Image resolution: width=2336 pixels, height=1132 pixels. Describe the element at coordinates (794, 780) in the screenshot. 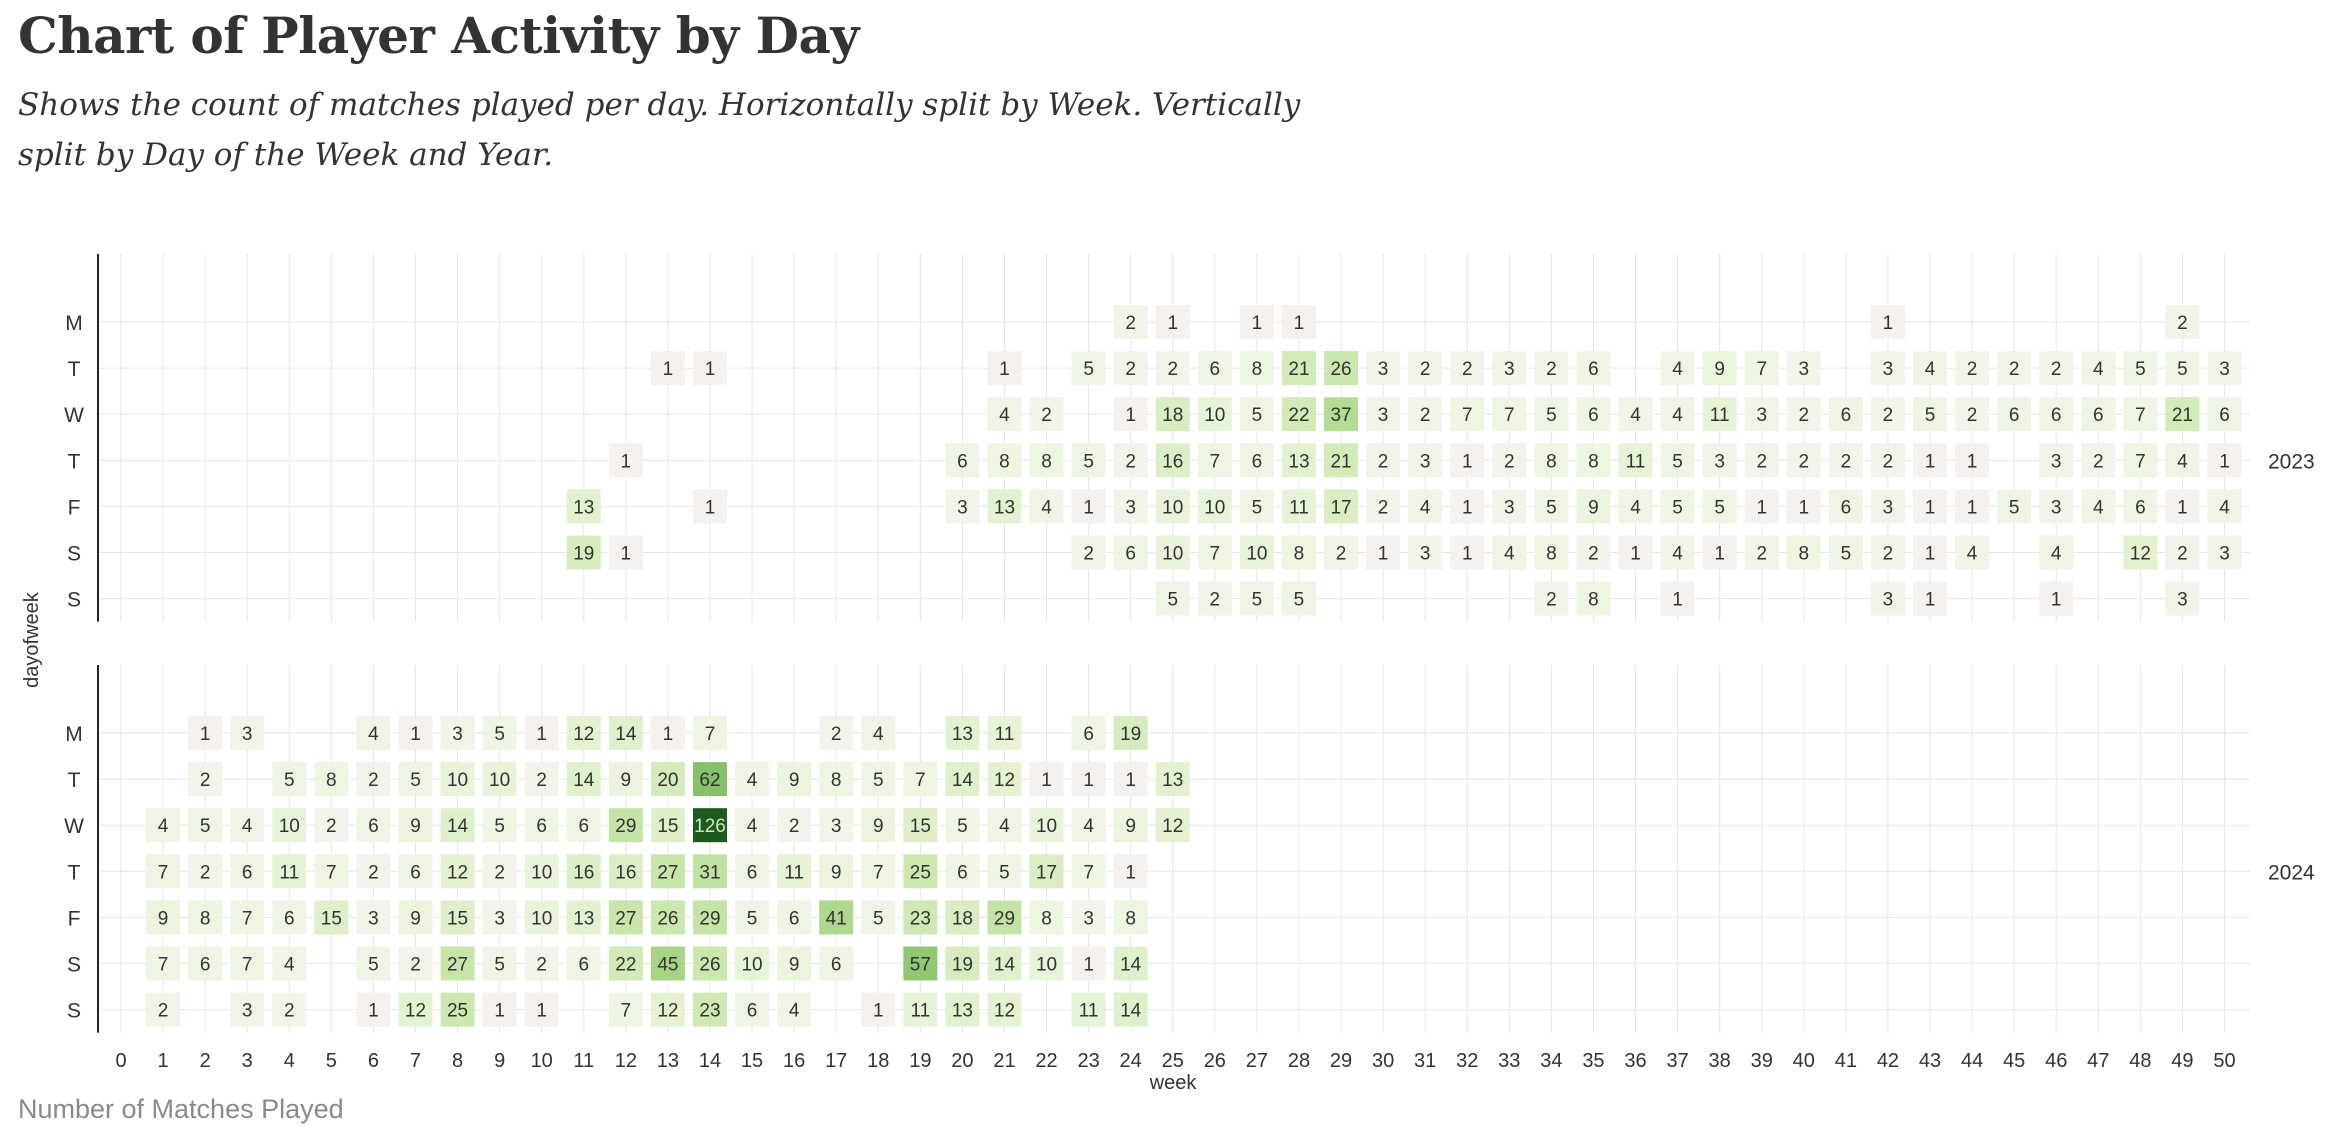

I see `cell-value-label: 9` at that location.